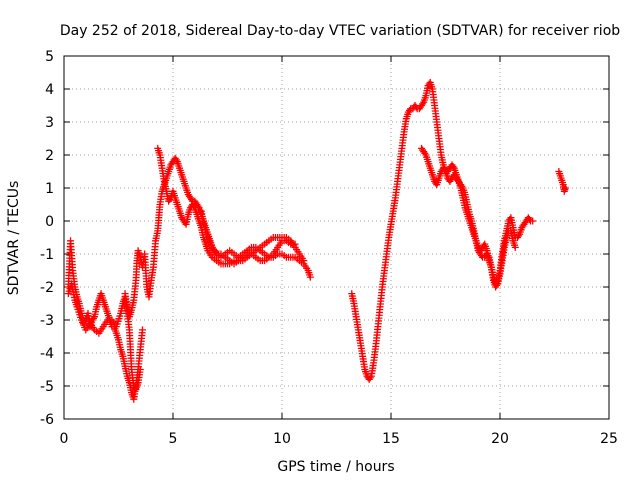 Image resolution: width=640 pixels, height=480 pixels. Describe the element at coordinates (609, 439) in the screenshot. I see `x-tick-label: 25` at that location.